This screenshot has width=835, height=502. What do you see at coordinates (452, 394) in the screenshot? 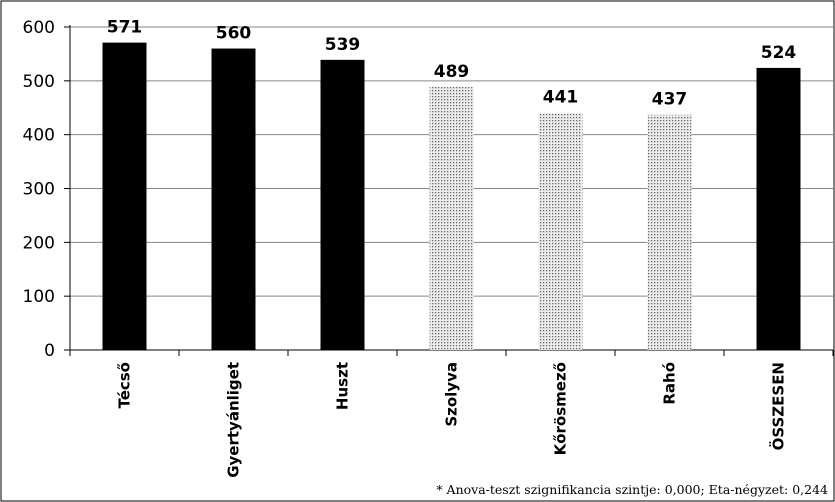
I see `category-label: Szolyva` at bounding box center [452, 394].